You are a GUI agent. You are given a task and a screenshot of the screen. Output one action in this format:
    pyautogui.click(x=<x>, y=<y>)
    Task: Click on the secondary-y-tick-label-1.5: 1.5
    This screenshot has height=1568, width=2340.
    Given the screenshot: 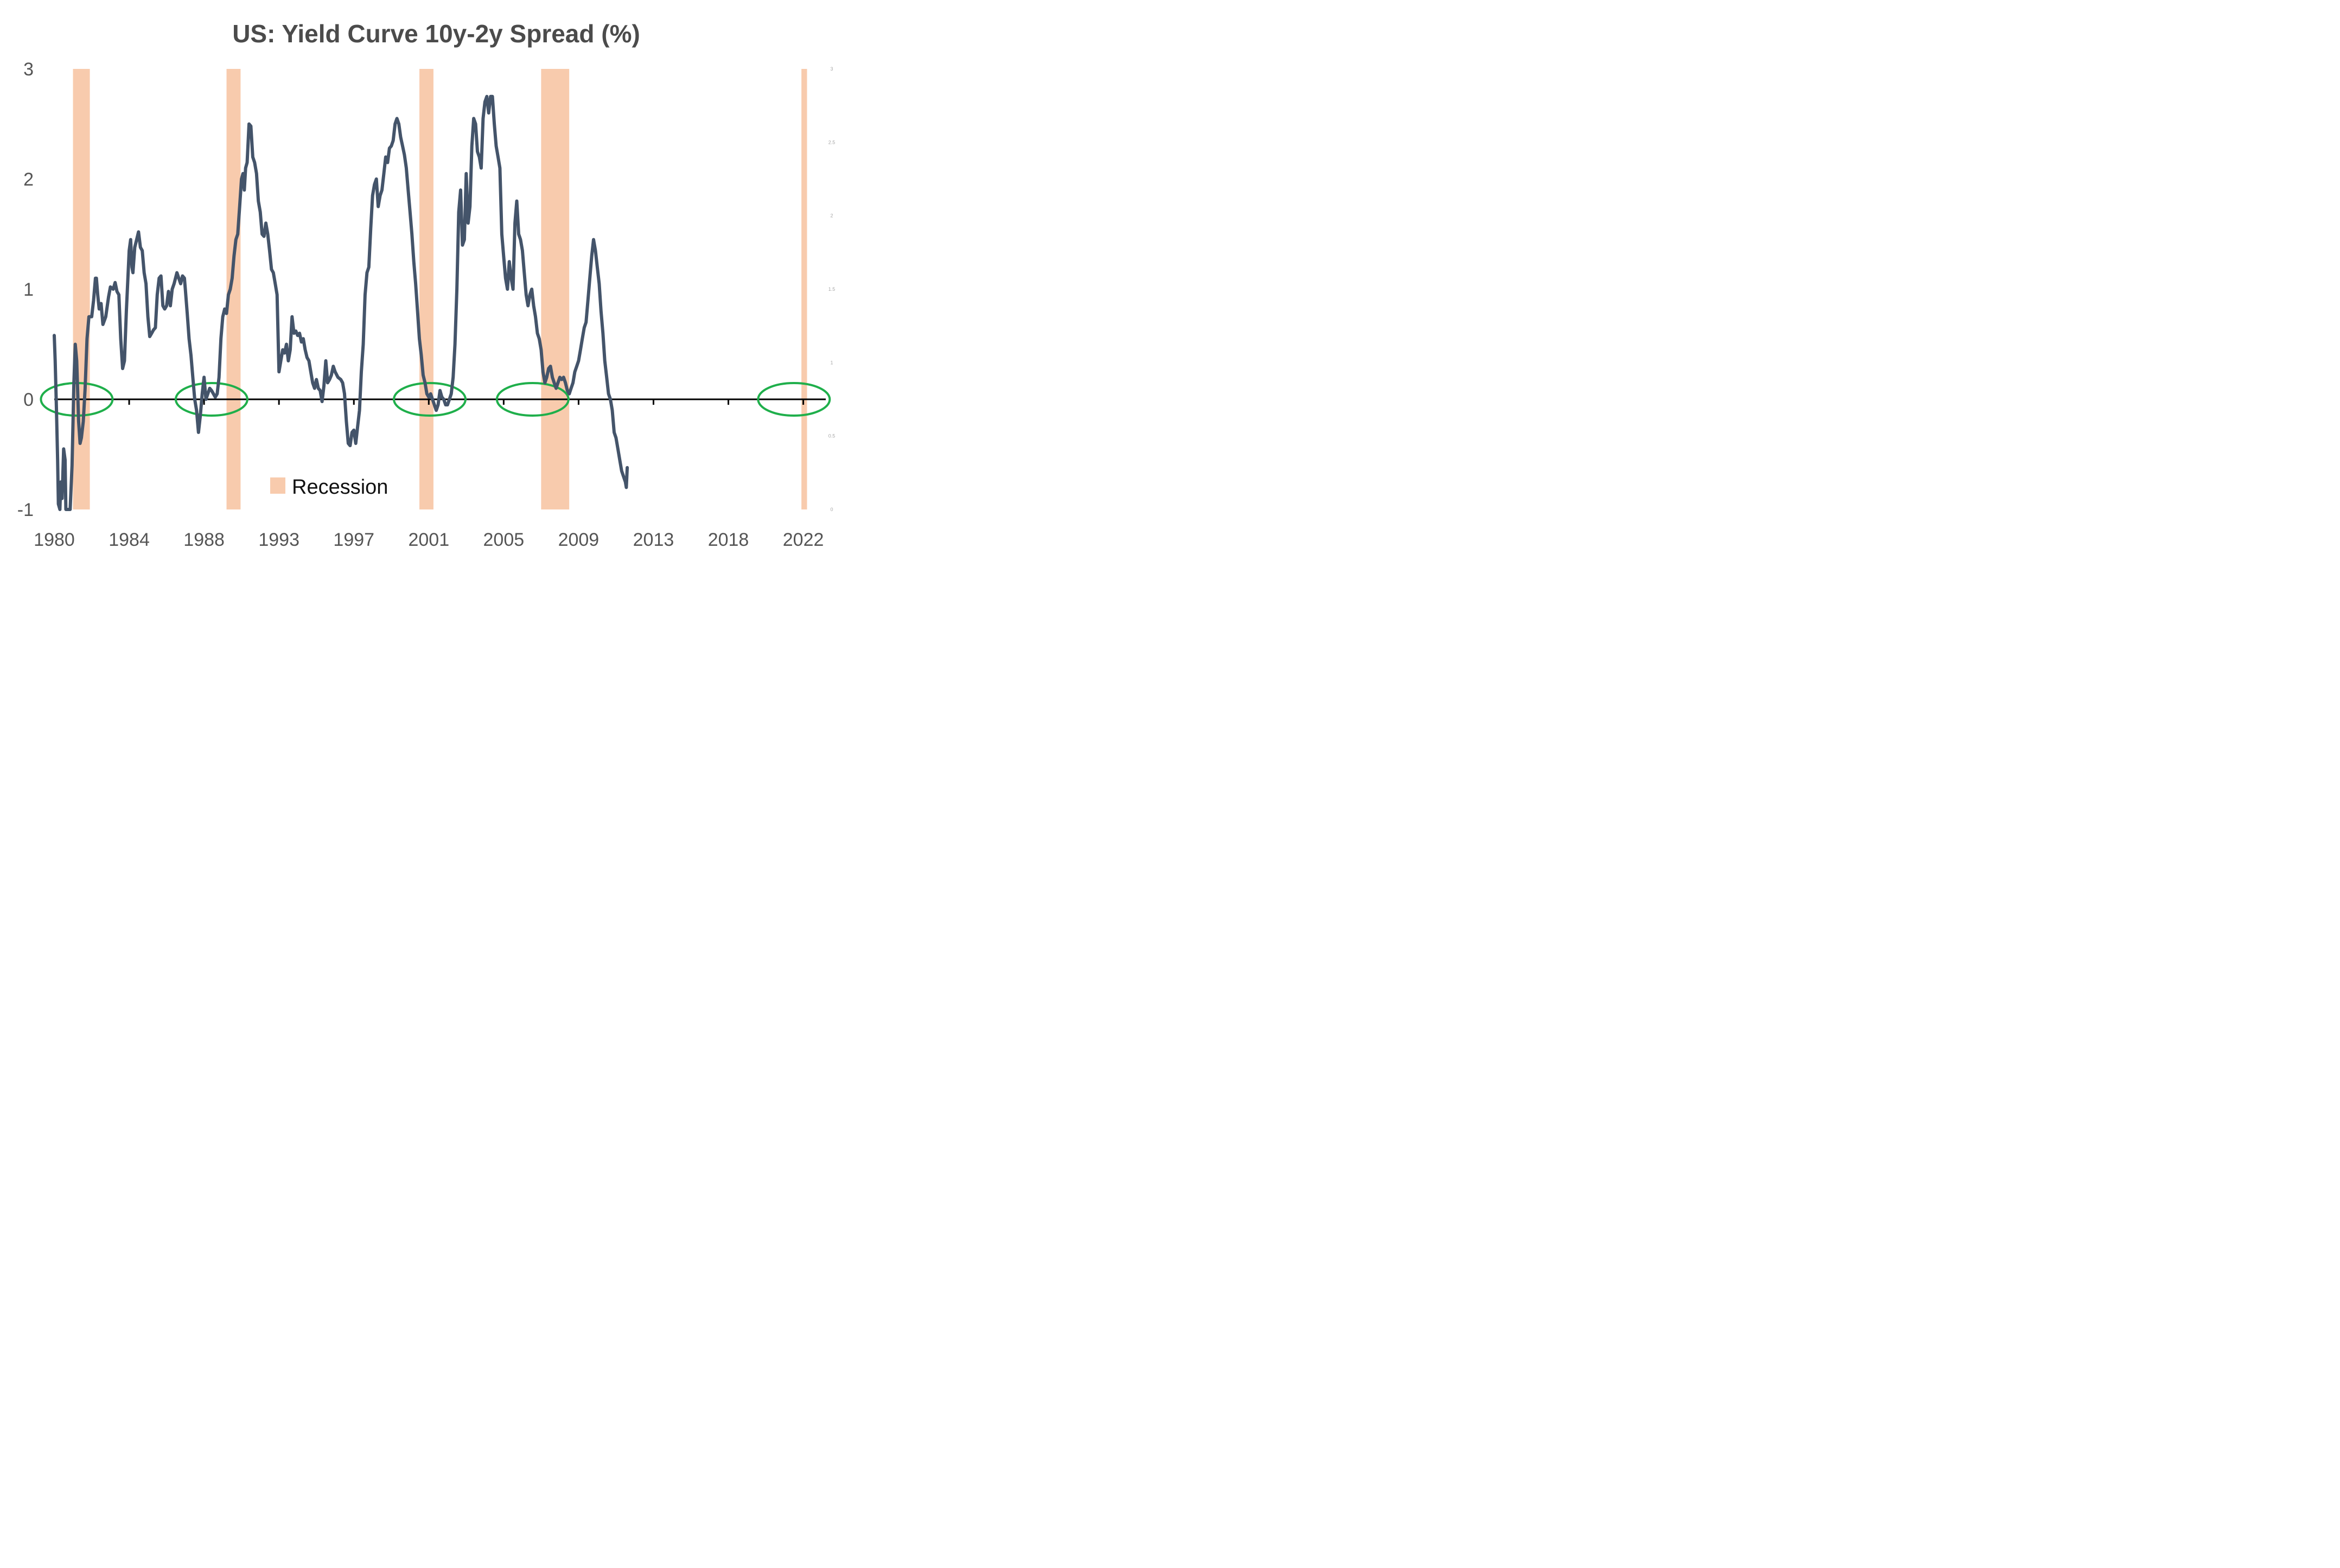 What is the action you would take?
    pyautogui.click(x=832, y=289)
    